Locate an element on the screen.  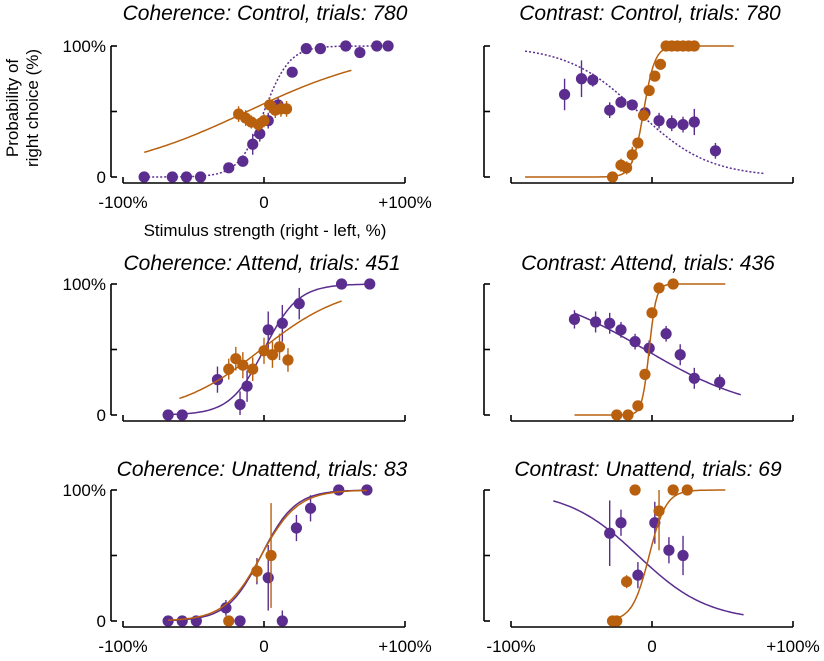
panel-title: Contrast: Unattend, trials: 69 is located at coordinates (648, 469).